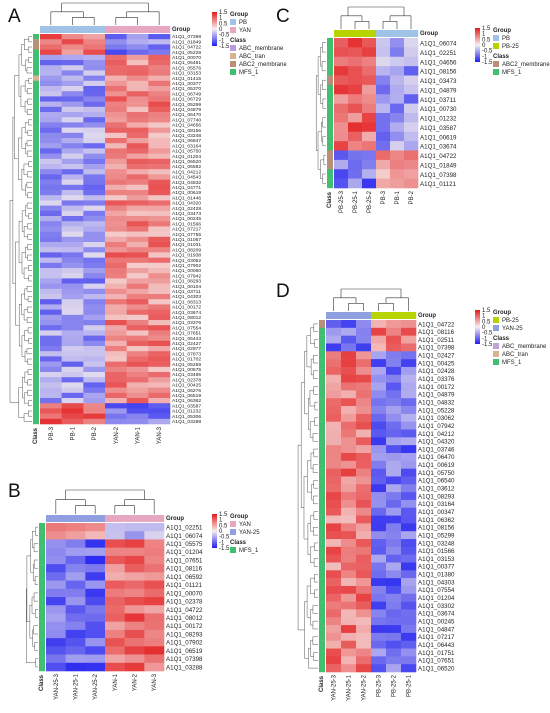 The image size is (550, 713). Describe the element at coordinates (436, 567) in the screenshot. I see `row-label: A1Q1_00377` at that location.